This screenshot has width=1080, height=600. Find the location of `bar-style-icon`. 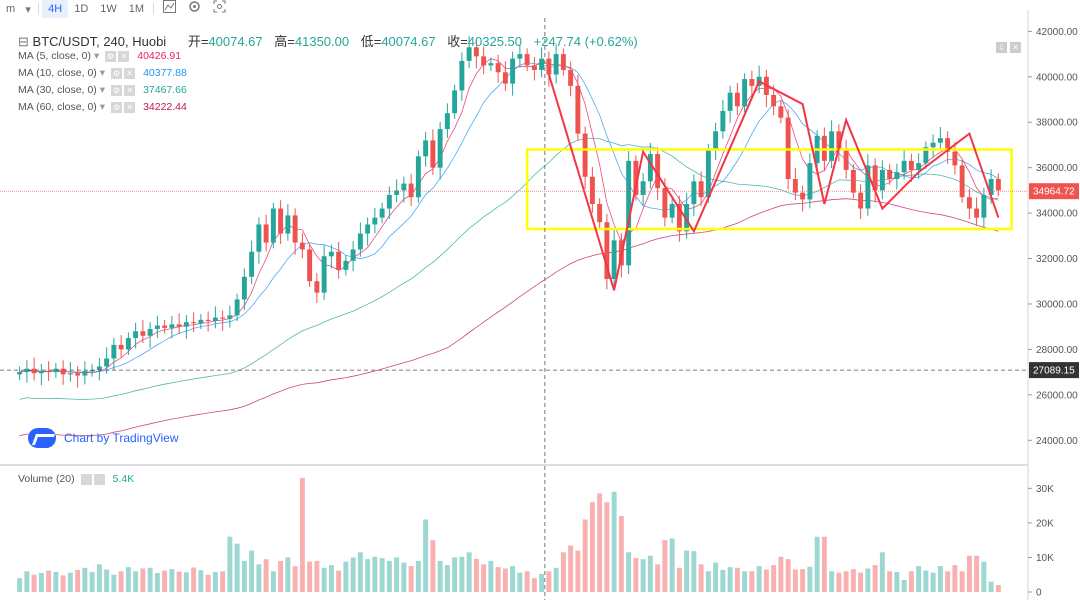

bar-style-icon is located at coordinates (169, 9).